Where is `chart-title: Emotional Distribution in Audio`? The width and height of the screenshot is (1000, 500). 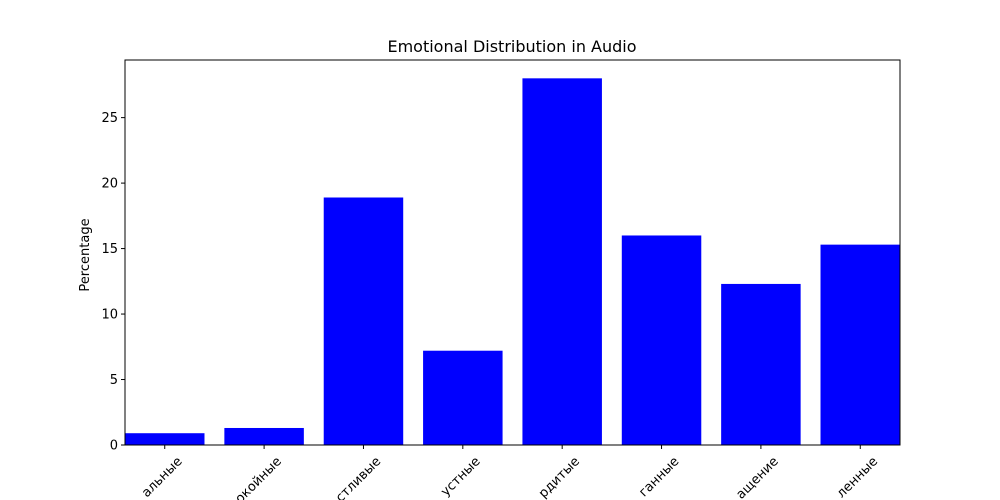
chart-title: Emotional Distribution in Audio is located at coordinates (511, 46).